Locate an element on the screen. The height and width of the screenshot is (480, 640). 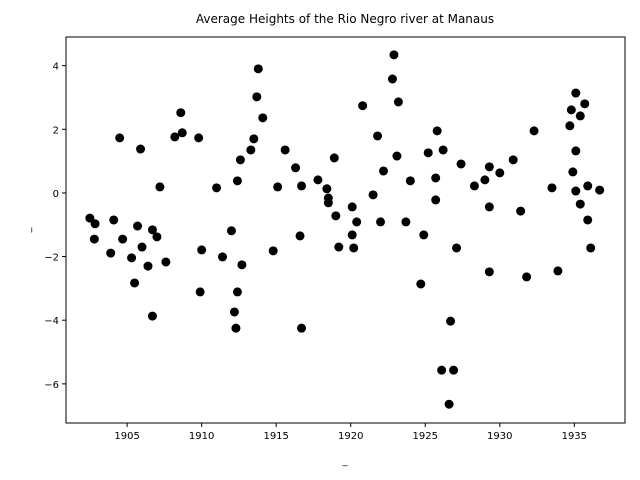
y-tick-label: 2 is located at coordinates (56, 130).